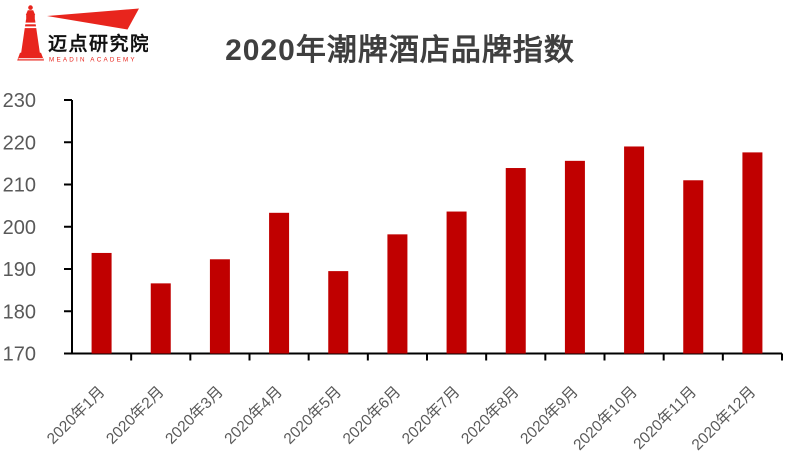 The width and height of the screenshot is (800, 475). I want to click on x-tick-label: 2020年1月, so click(75, 415).